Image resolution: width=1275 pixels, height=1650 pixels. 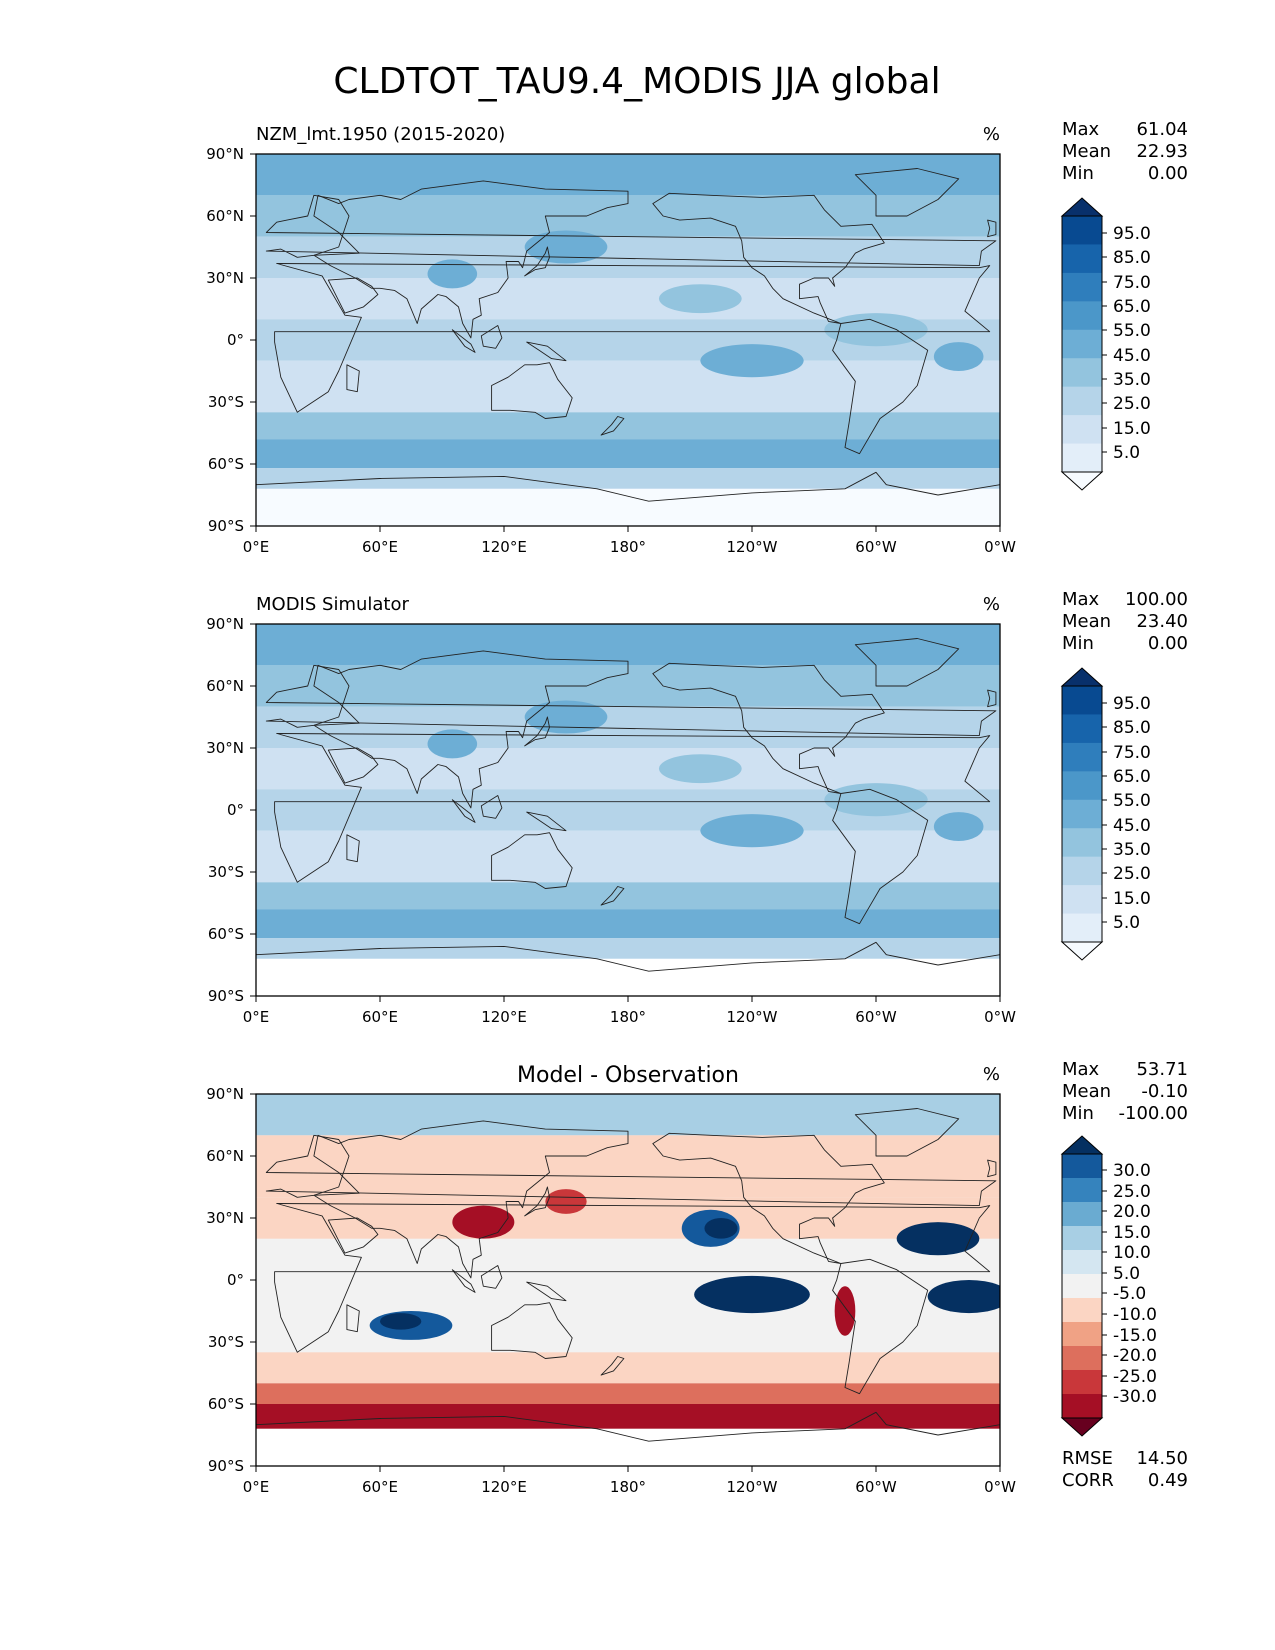 I want to click on reference-stats: Max 100.00 Mean 23.40 Min 0.00, so click(x=1125, y=621).